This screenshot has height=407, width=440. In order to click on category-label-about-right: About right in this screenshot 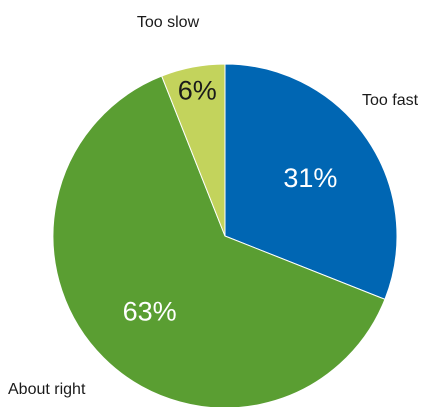, I will do `click(47, 389)`.